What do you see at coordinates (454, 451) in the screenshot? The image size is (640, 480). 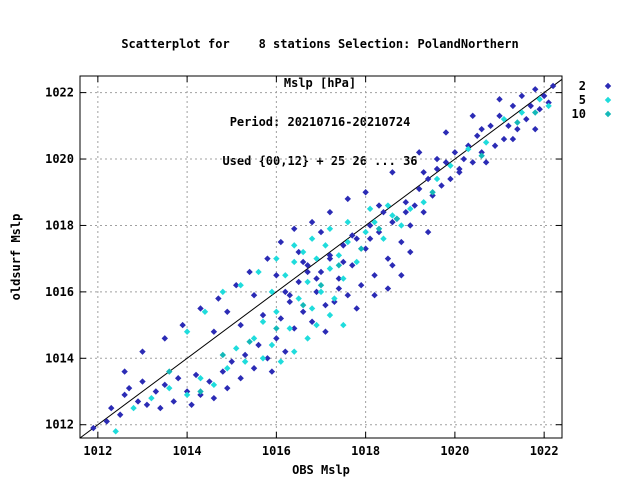 I see `x-tick-label: 1020` at bounding box center [454, 451].